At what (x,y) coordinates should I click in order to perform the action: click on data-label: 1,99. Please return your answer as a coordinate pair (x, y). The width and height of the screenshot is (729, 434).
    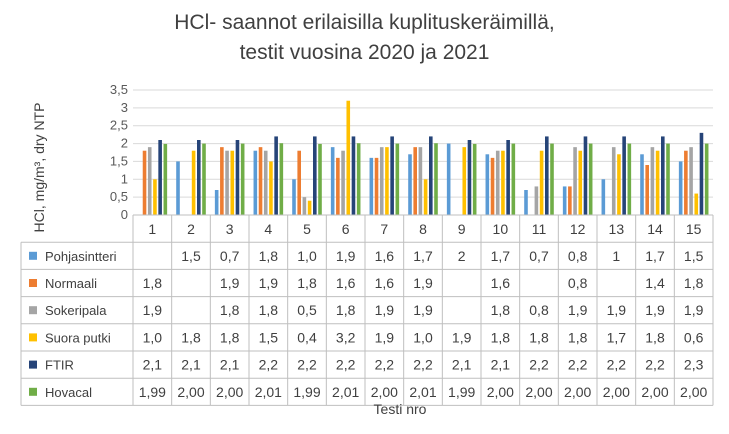
    Looking at the image, I should click on (306, 392).